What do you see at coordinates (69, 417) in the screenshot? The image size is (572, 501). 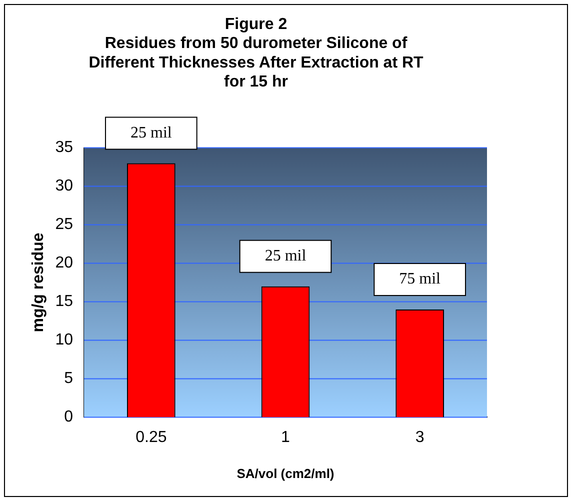 I see `y-tick-label: 0` at bounding box center [69, 417].